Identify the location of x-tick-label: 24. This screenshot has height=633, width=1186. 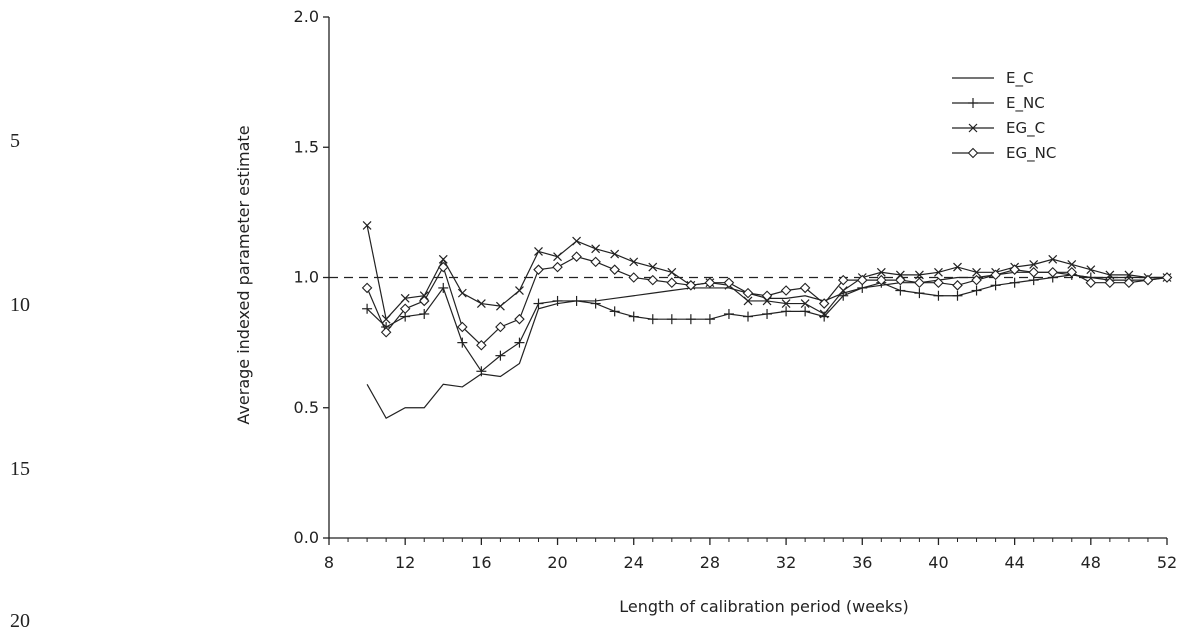
(634, 562).